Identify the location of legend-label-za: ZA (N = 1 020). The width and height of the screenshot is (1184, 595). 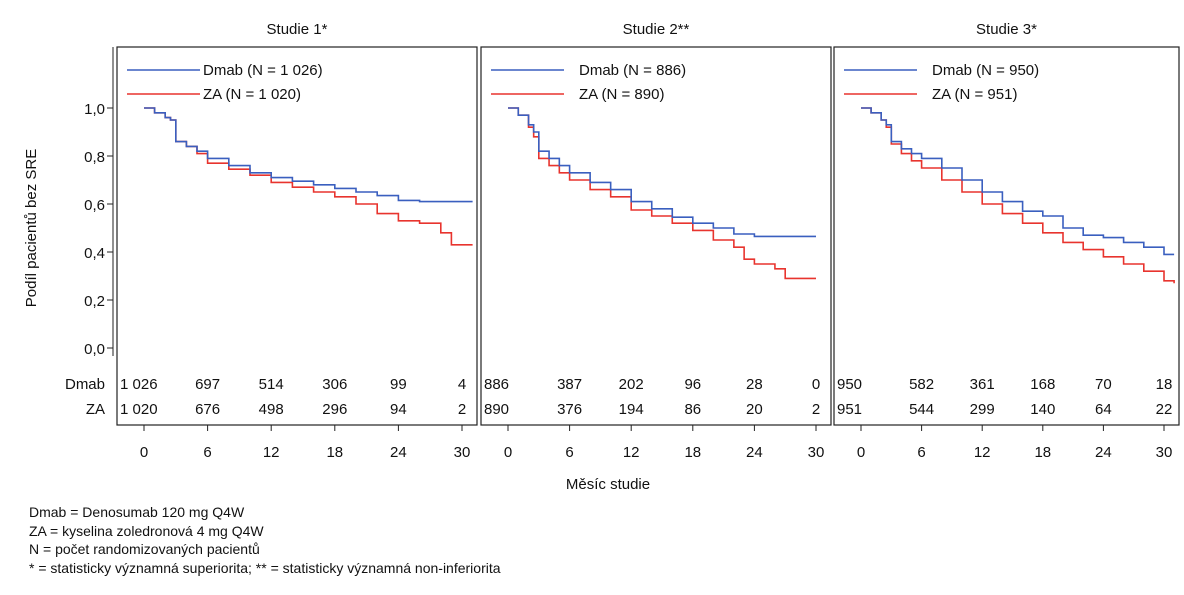
(252, 94).